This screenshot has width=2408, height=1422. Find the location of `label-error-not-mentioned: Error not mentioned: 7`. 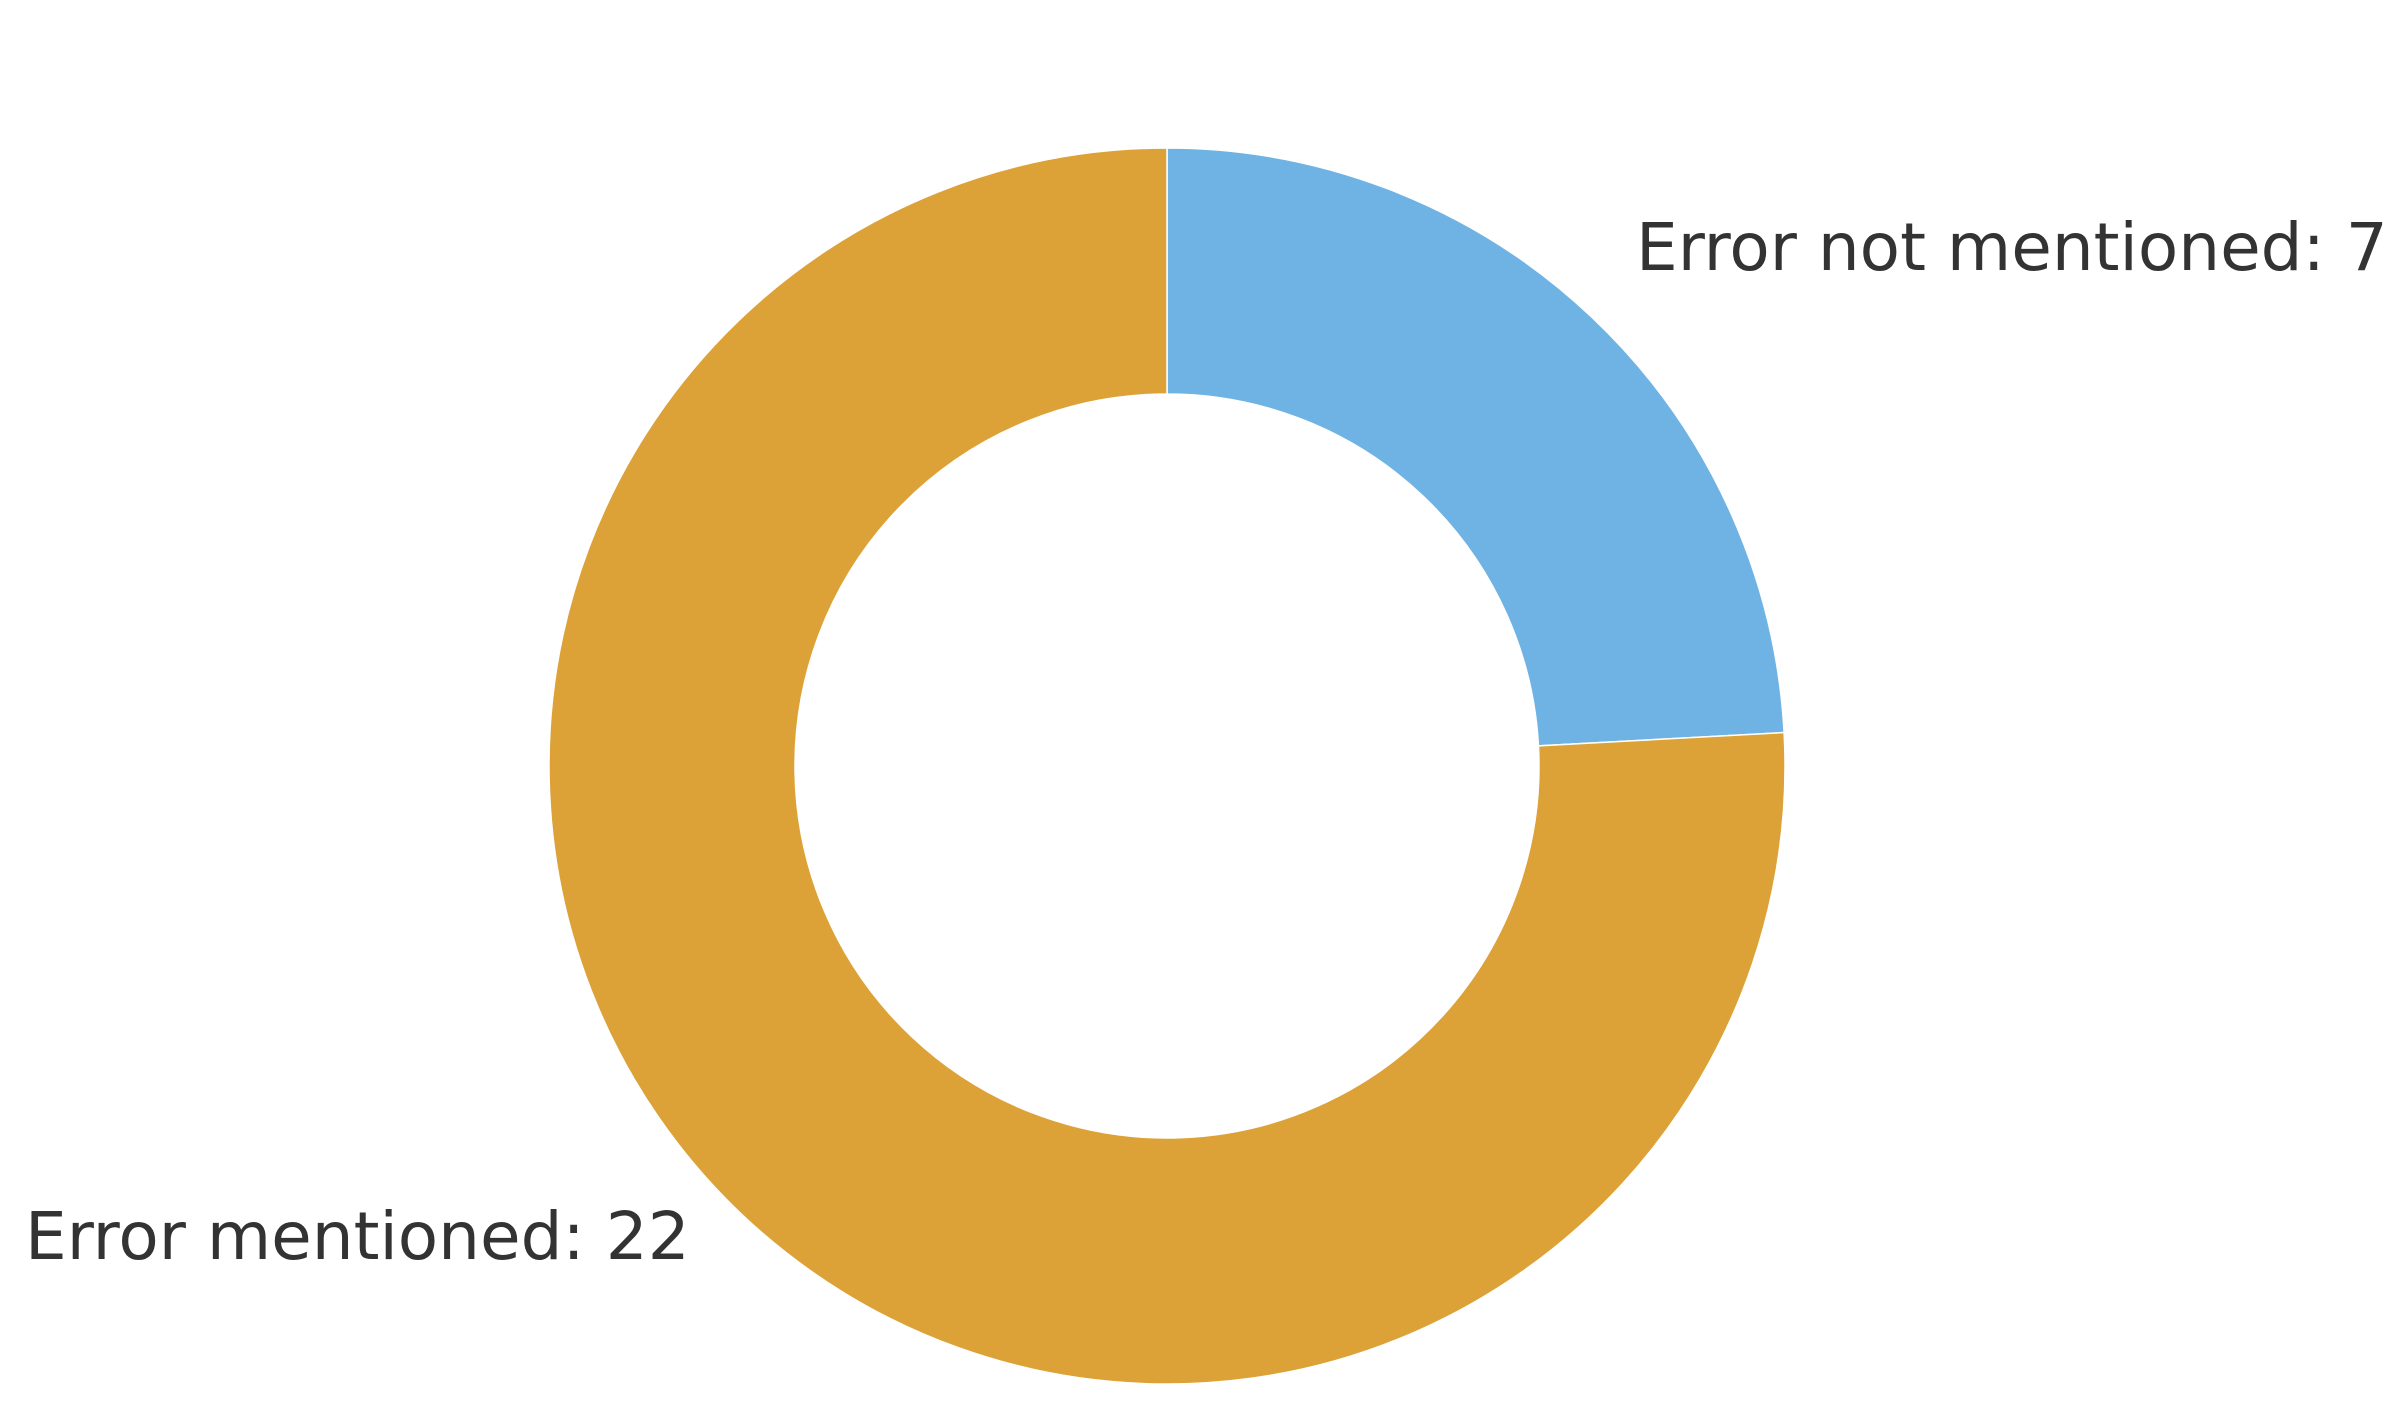

label-error-not-mentioned: Error not mentioned: 7 is located at coordinates (2012, 247).